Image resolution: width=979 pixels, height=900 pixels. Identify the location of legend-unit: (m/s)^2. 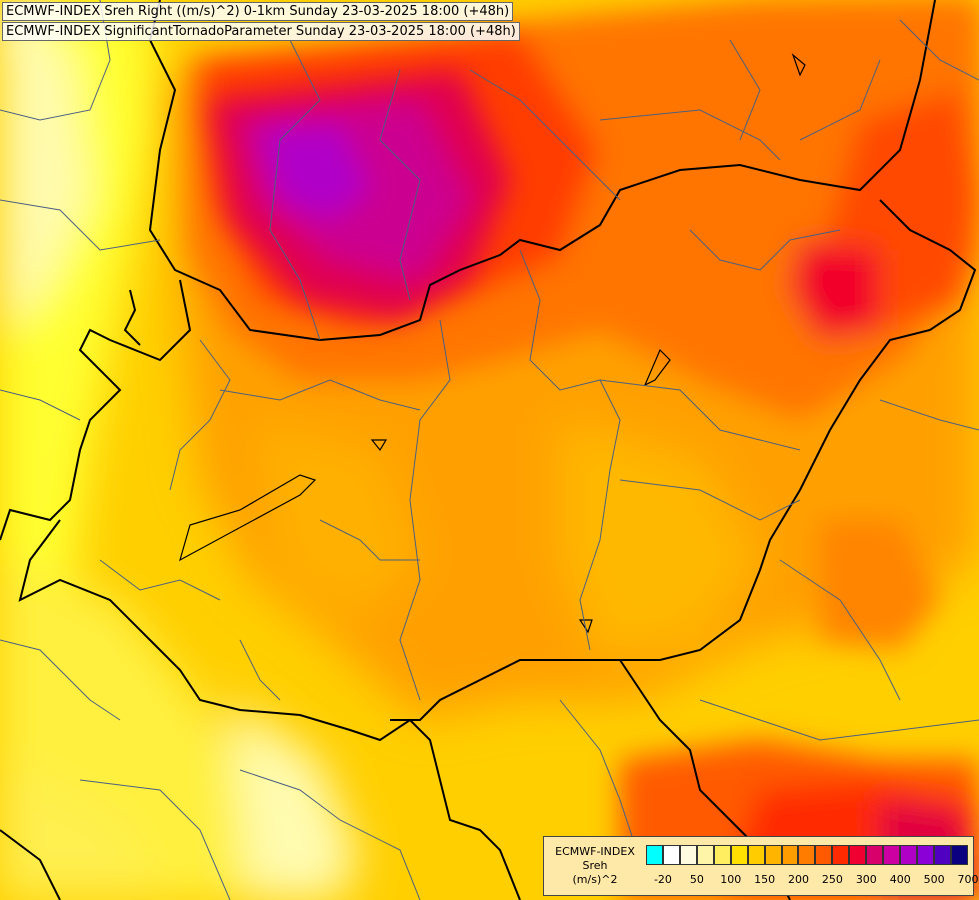
(595, 879).